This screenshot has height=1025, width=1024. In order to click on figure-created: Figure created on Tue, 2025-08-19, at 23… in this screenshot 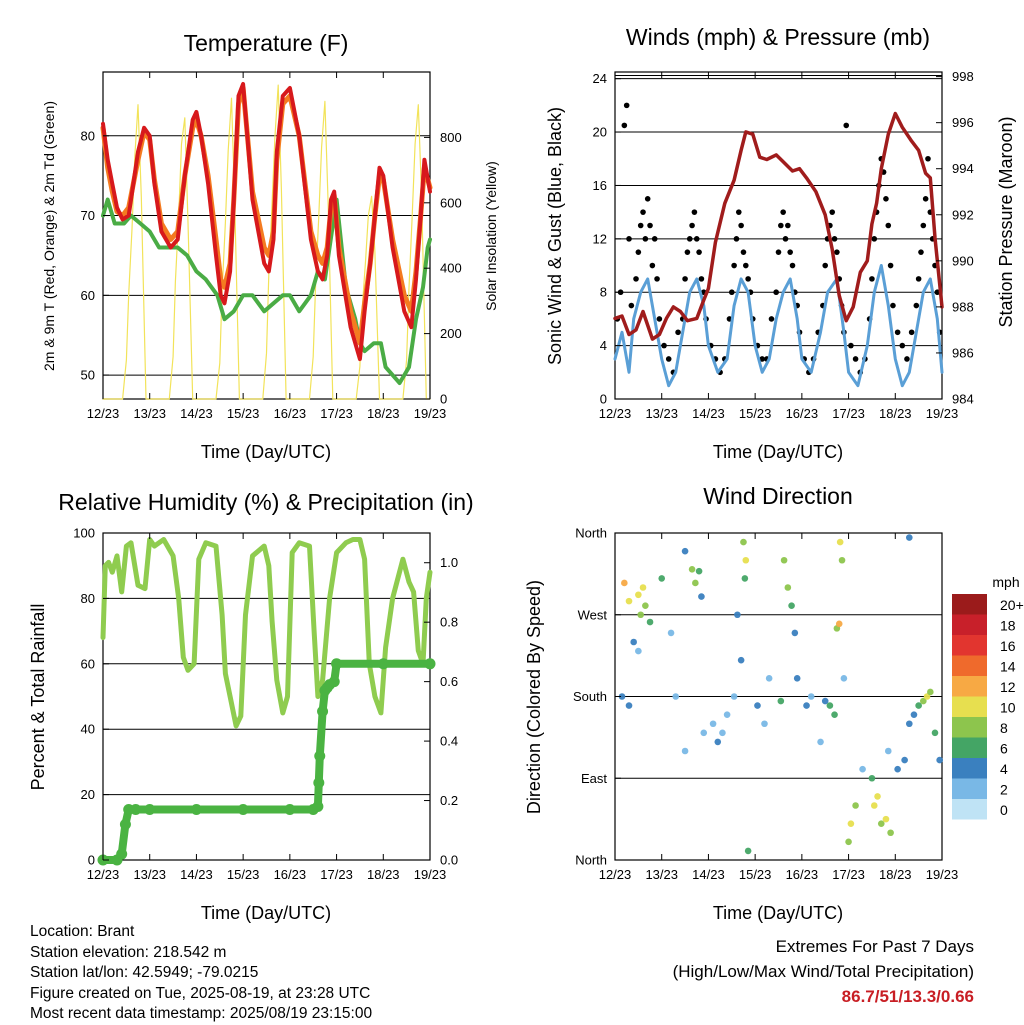, I will do `click(200, 993)`.